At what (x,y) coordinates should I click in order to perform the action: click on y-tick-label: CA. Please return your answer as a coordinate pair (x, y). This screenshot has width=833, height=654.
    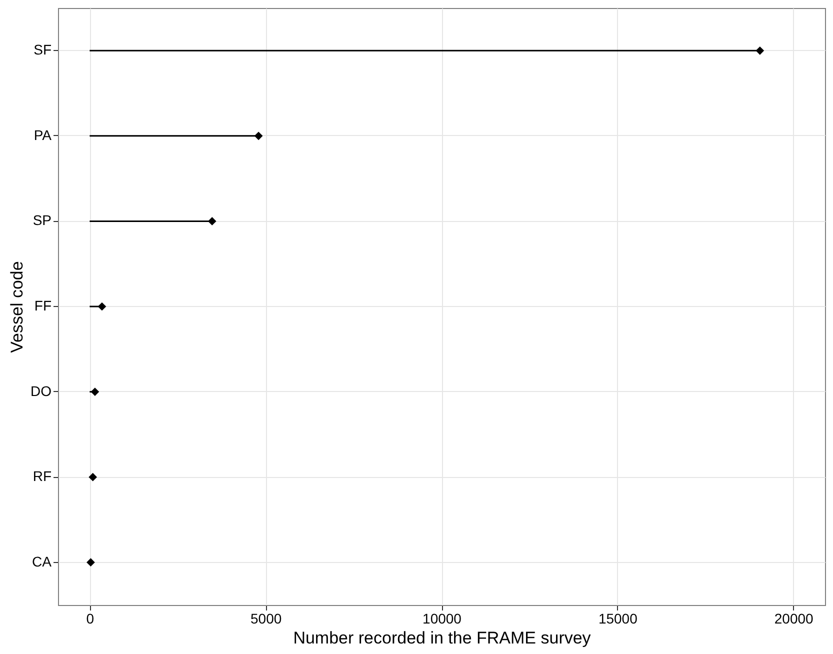
    Looking at the image, I should click on (42, 561).